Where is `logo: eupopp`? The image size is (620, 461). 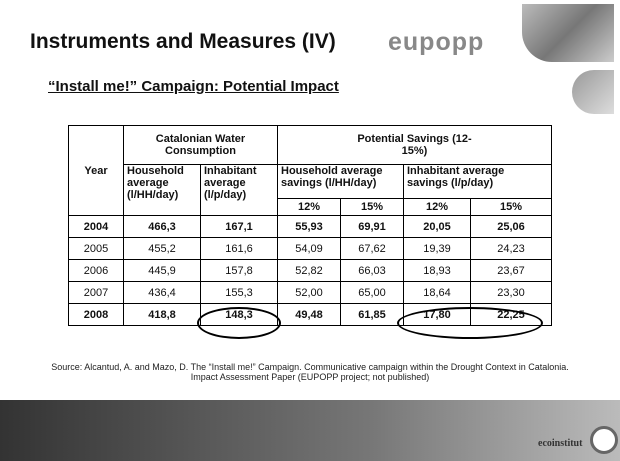 logo: eupopp is located at coordinates (436, 42).